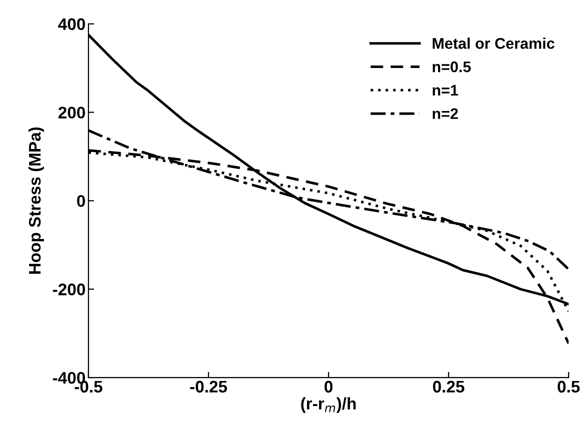  I want to click on x-axis-title: (r-r$_{m}$)/h, so click(328, 405).